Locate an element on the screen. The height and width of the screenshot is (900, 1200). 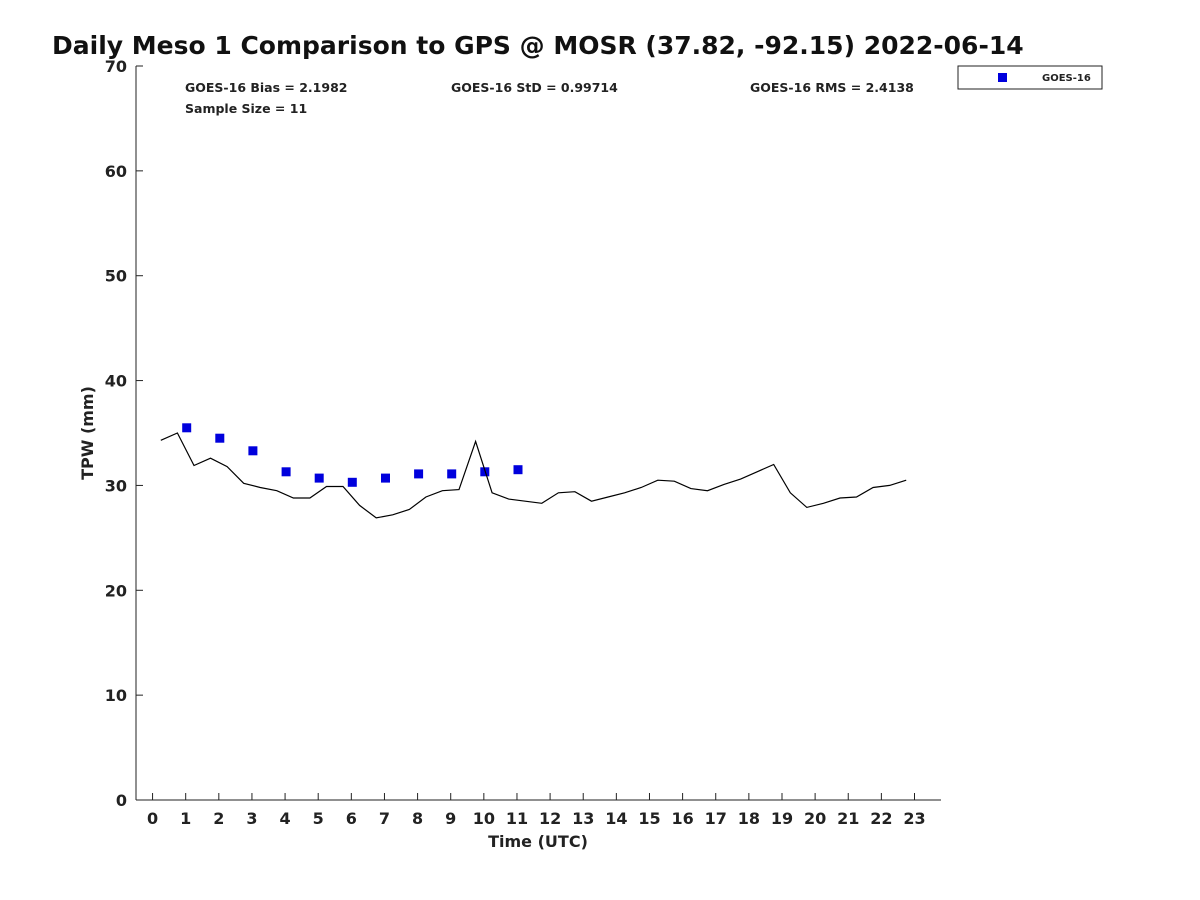
x-tick-label: 8 is located at coordinates (417, 818).